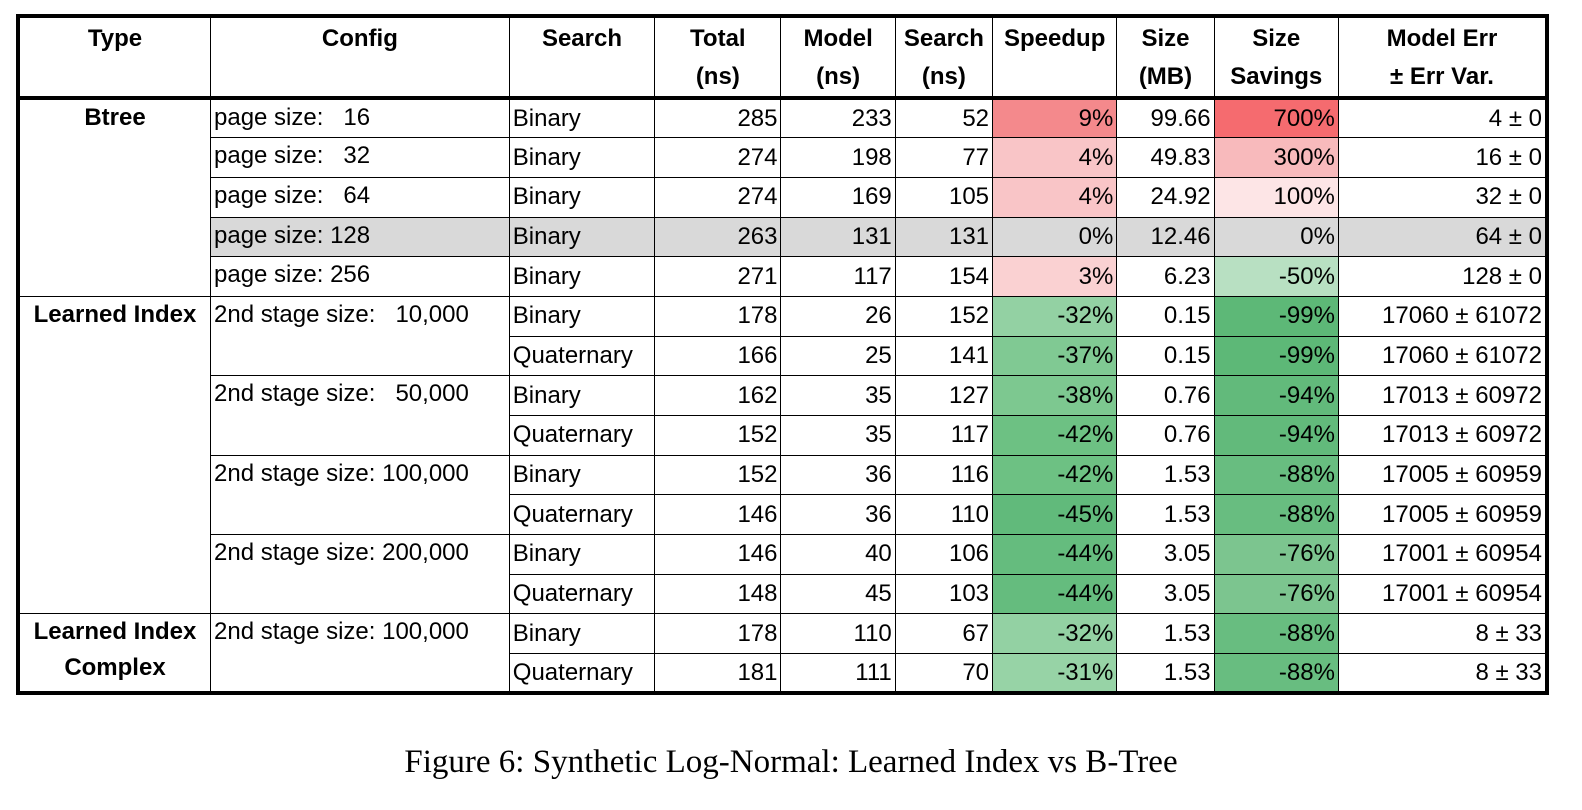 The image size is (1582, 810). I want to click on size-cell: 0.15, so click(1165, 316).